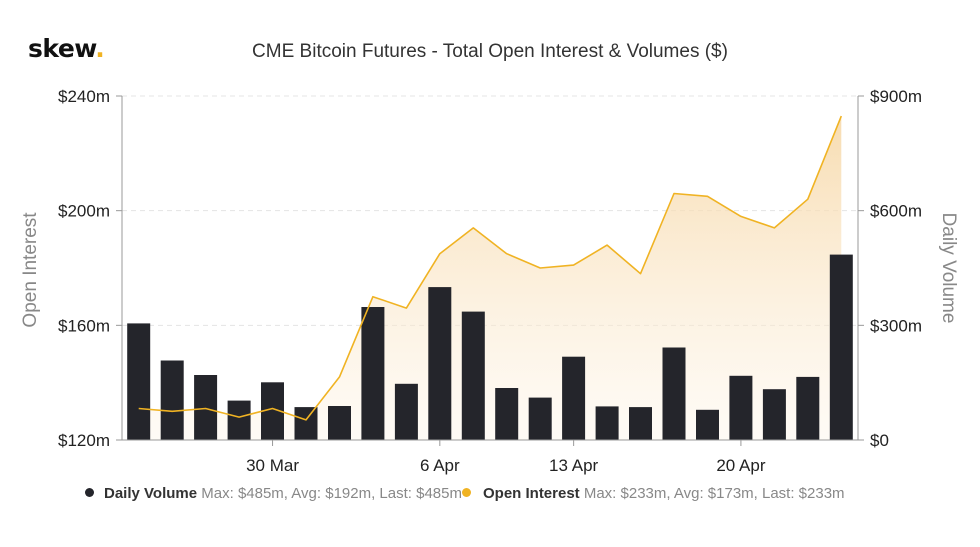 This screenshot has width=980, height=547. What do you see at coordinates (440, 465) in the screenshot?
I see `x-tick-label: 6 Apr` at bounding box center [440, 465].